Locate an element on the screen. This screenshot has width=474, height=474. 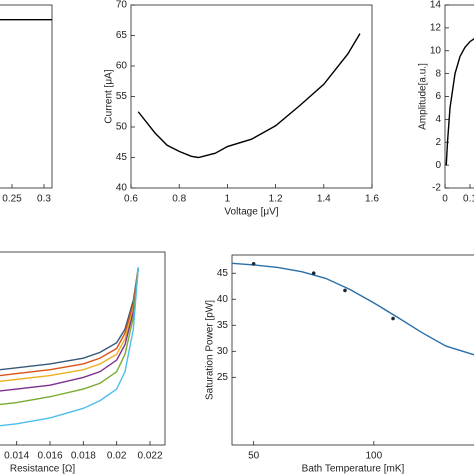
x-tick-label: 0.02 is located at coordinates (117, 456).